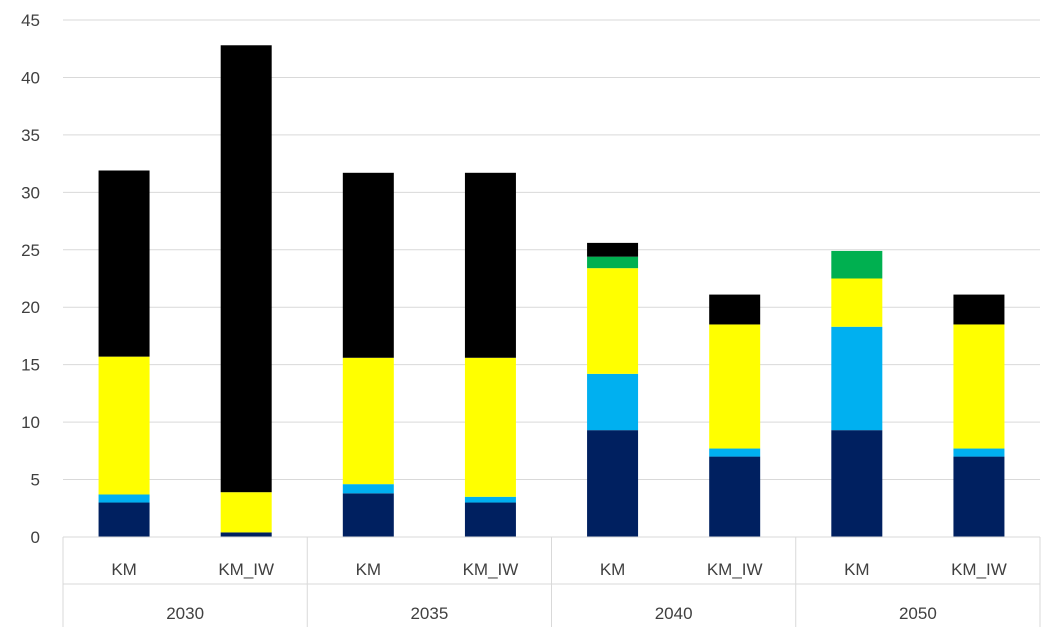 The image size is (1053, 627). What do you see at coordinates (30, 135) in the screenshot?
I see `y-tick-label: 35` at bounding box center [30, 135].